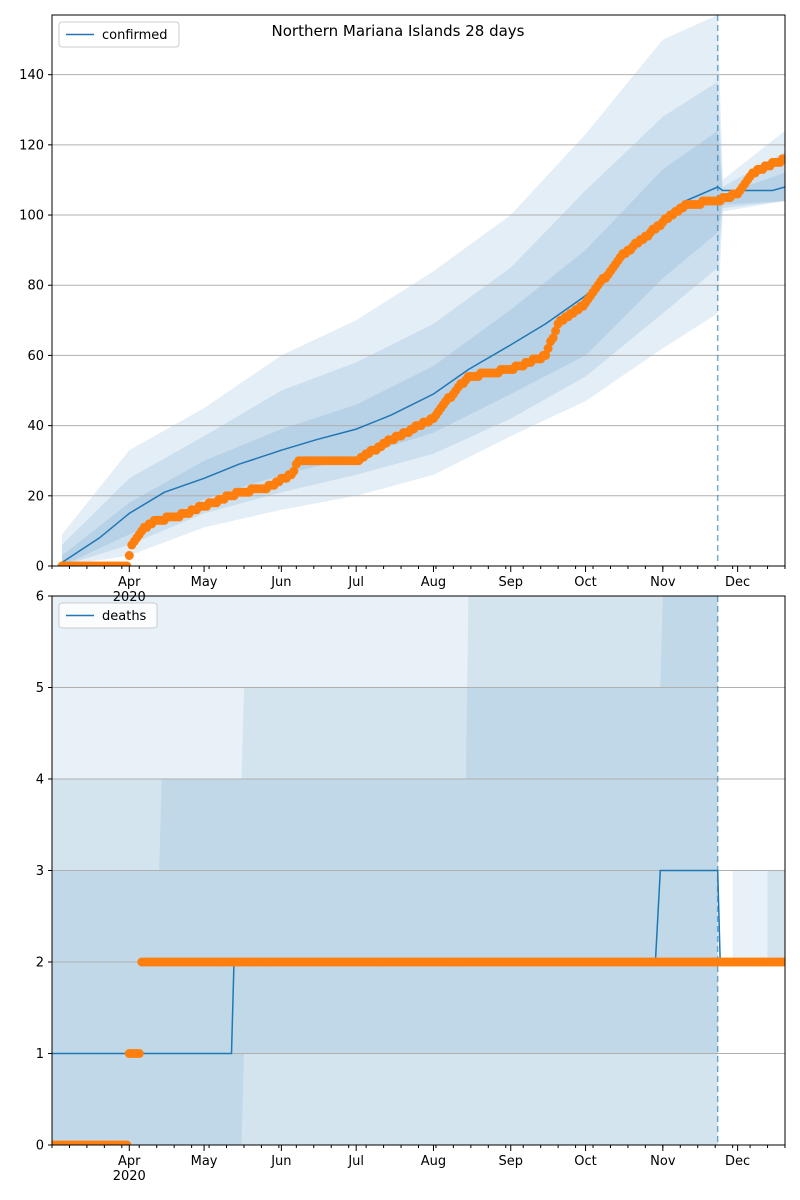 The height and width of the screenshot is (1200, 800). I want to click on chart-title: Northern Mariana Islands 28 days, so click(398, 31).